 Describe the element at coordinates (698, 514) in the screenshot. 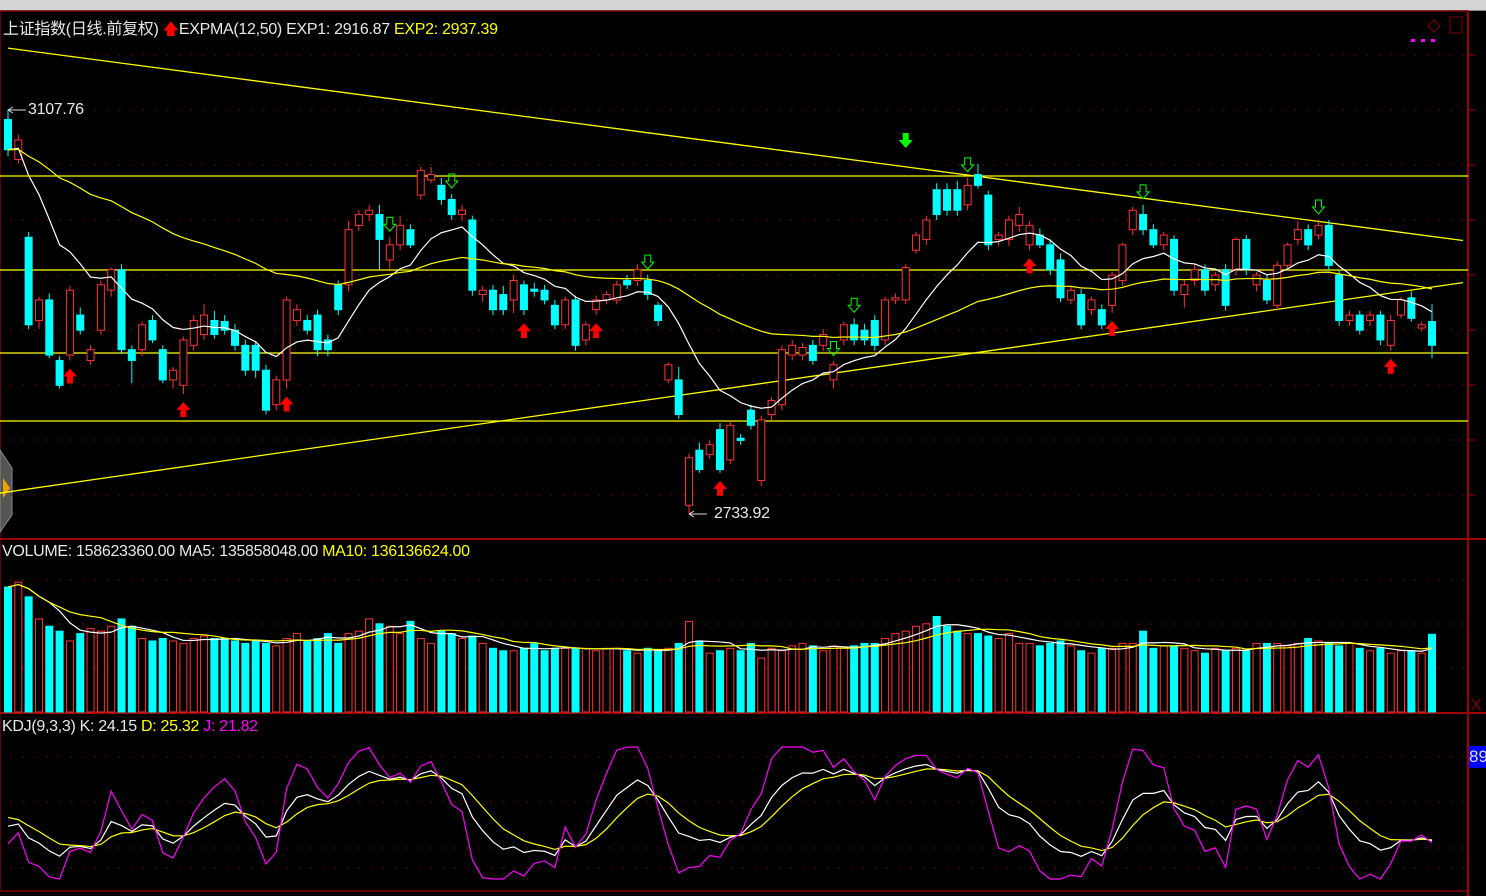

I see `low-marker-arrow` at that location.